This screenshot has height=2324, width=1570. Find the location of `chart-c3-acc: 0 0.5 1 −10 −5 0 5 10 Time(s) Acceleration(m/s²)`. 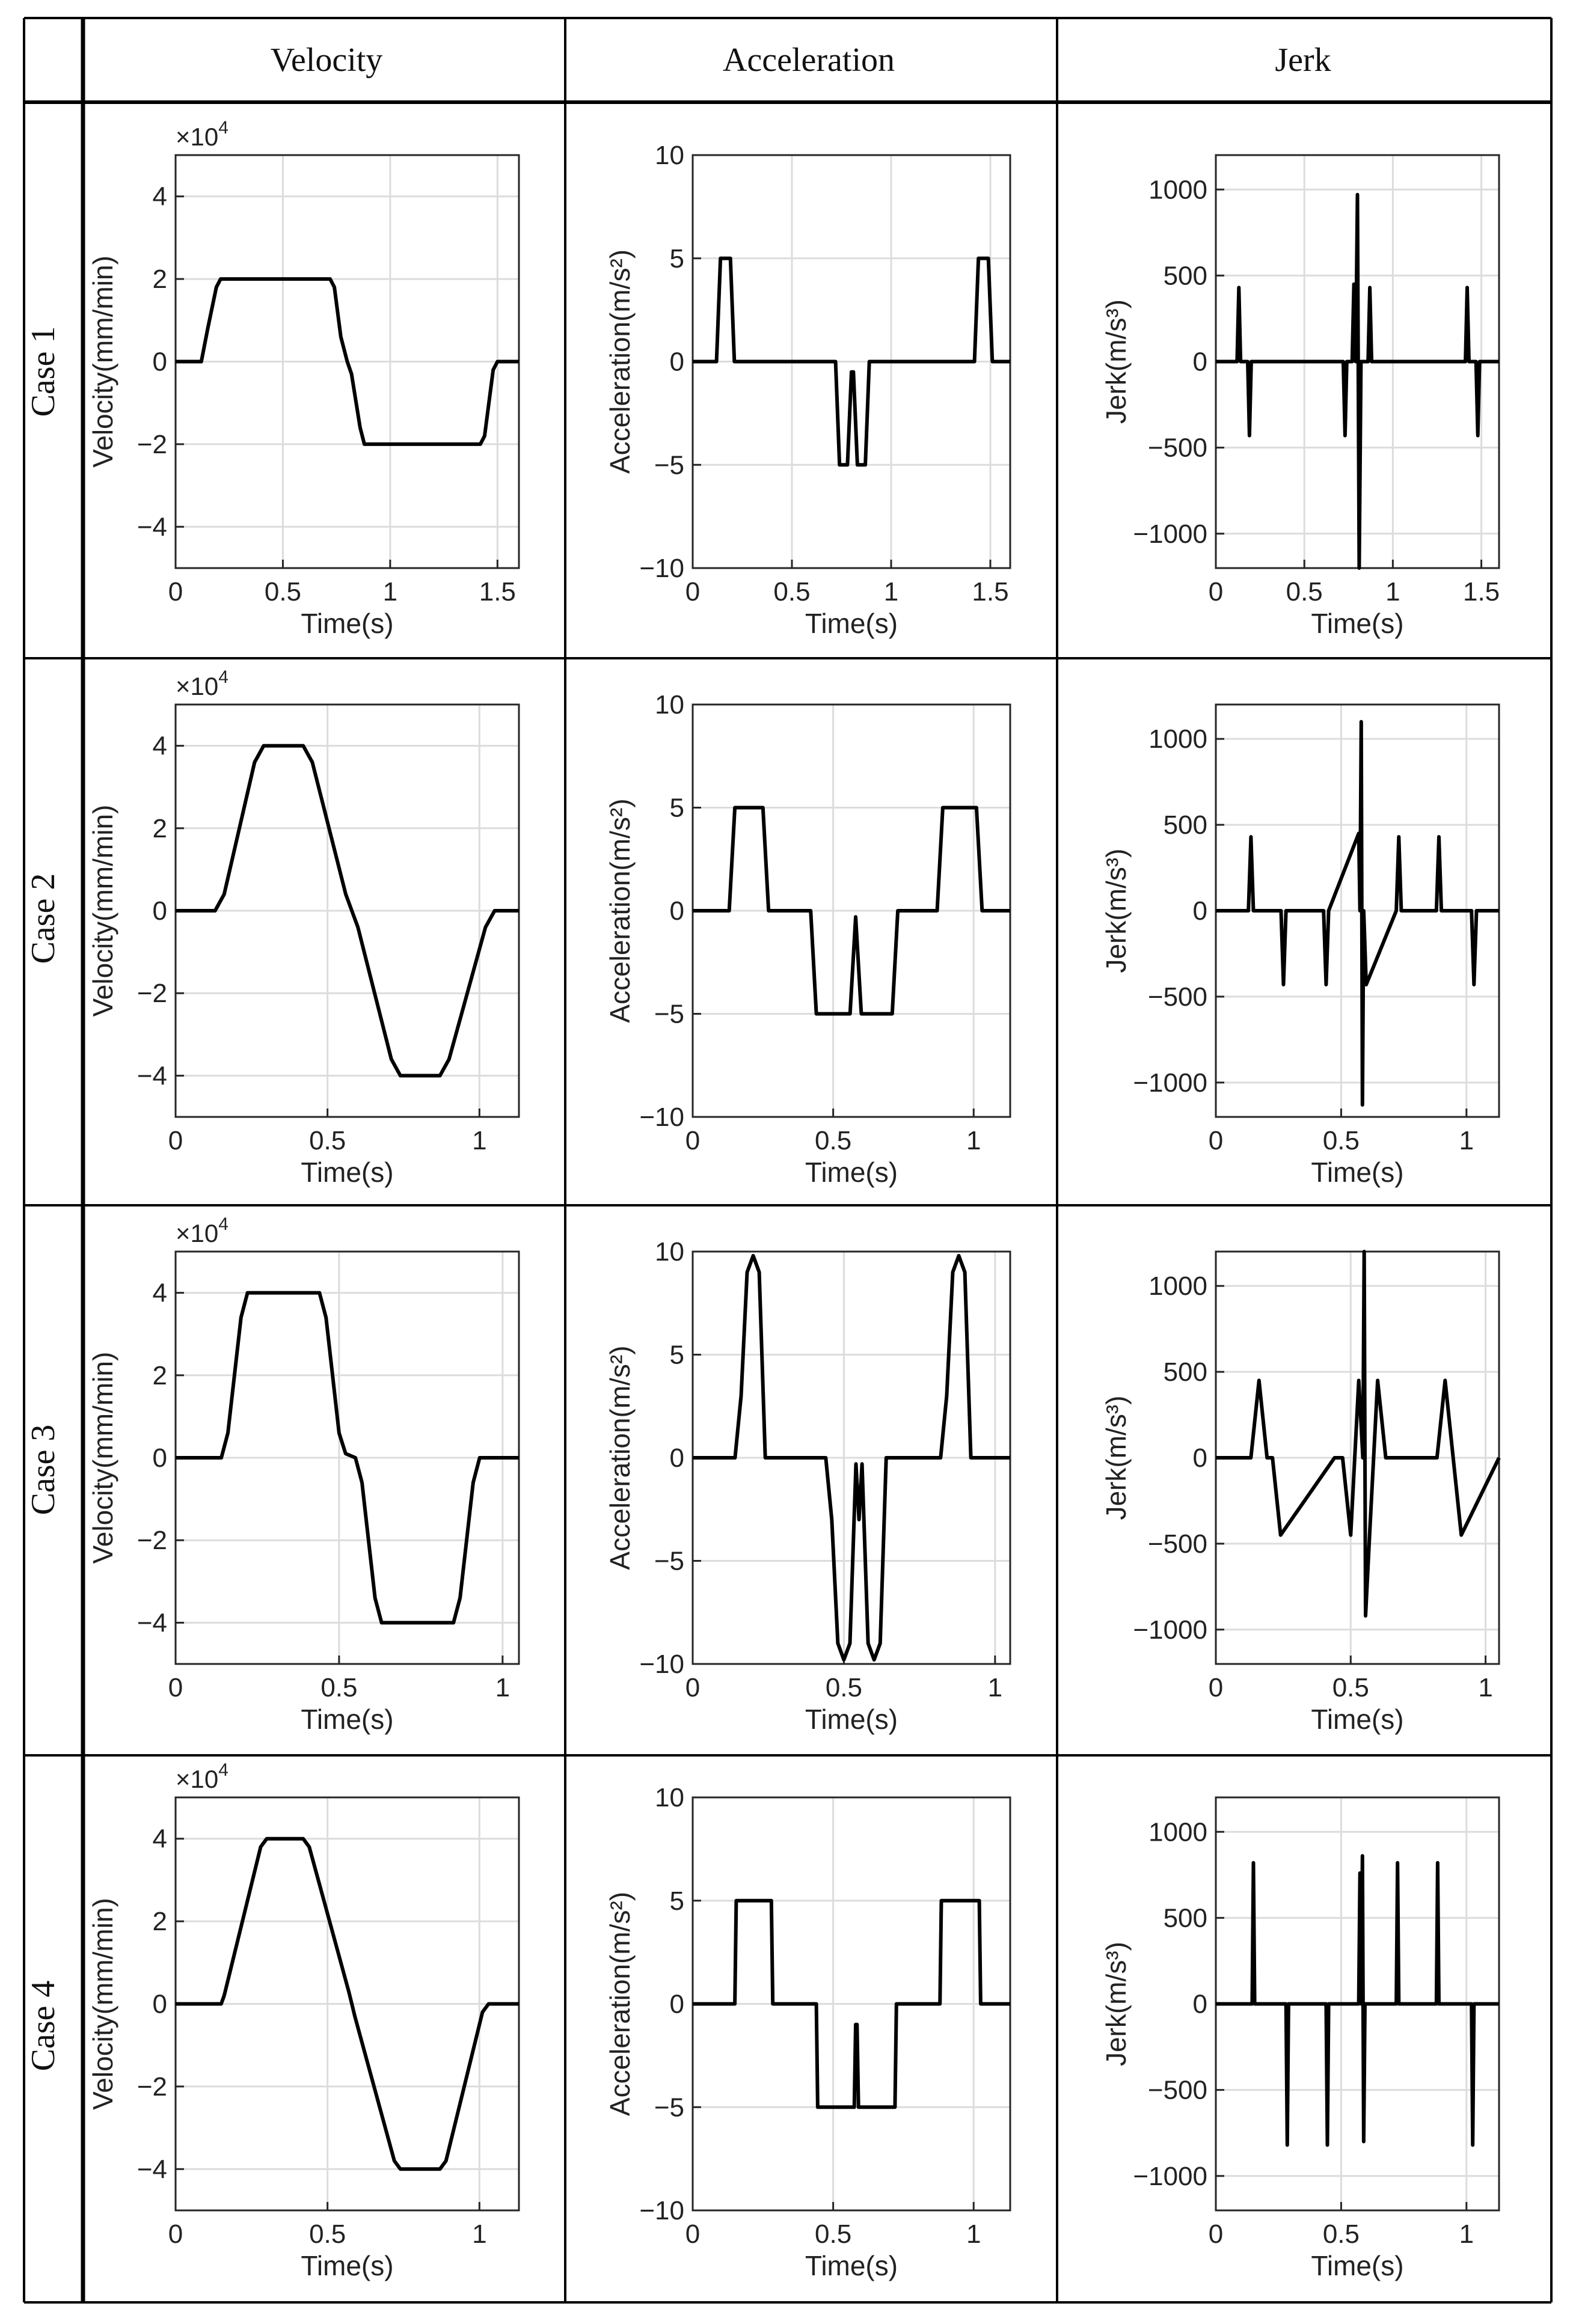

chart-c3-acc: 0 0.5 1 −10 −5 0 5 10 Time(s) Acceleration(m/s²) is located at coordinates (807, 1486).